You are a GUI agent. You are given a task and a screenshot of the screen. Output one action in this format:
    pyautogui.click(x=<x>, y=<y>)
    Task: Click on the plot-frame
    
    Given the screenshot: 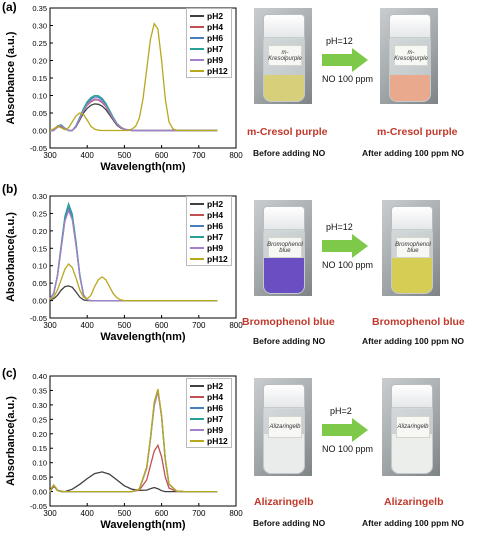 What is the action you would take?
    pyautogui.click(x=143, y=441)
    